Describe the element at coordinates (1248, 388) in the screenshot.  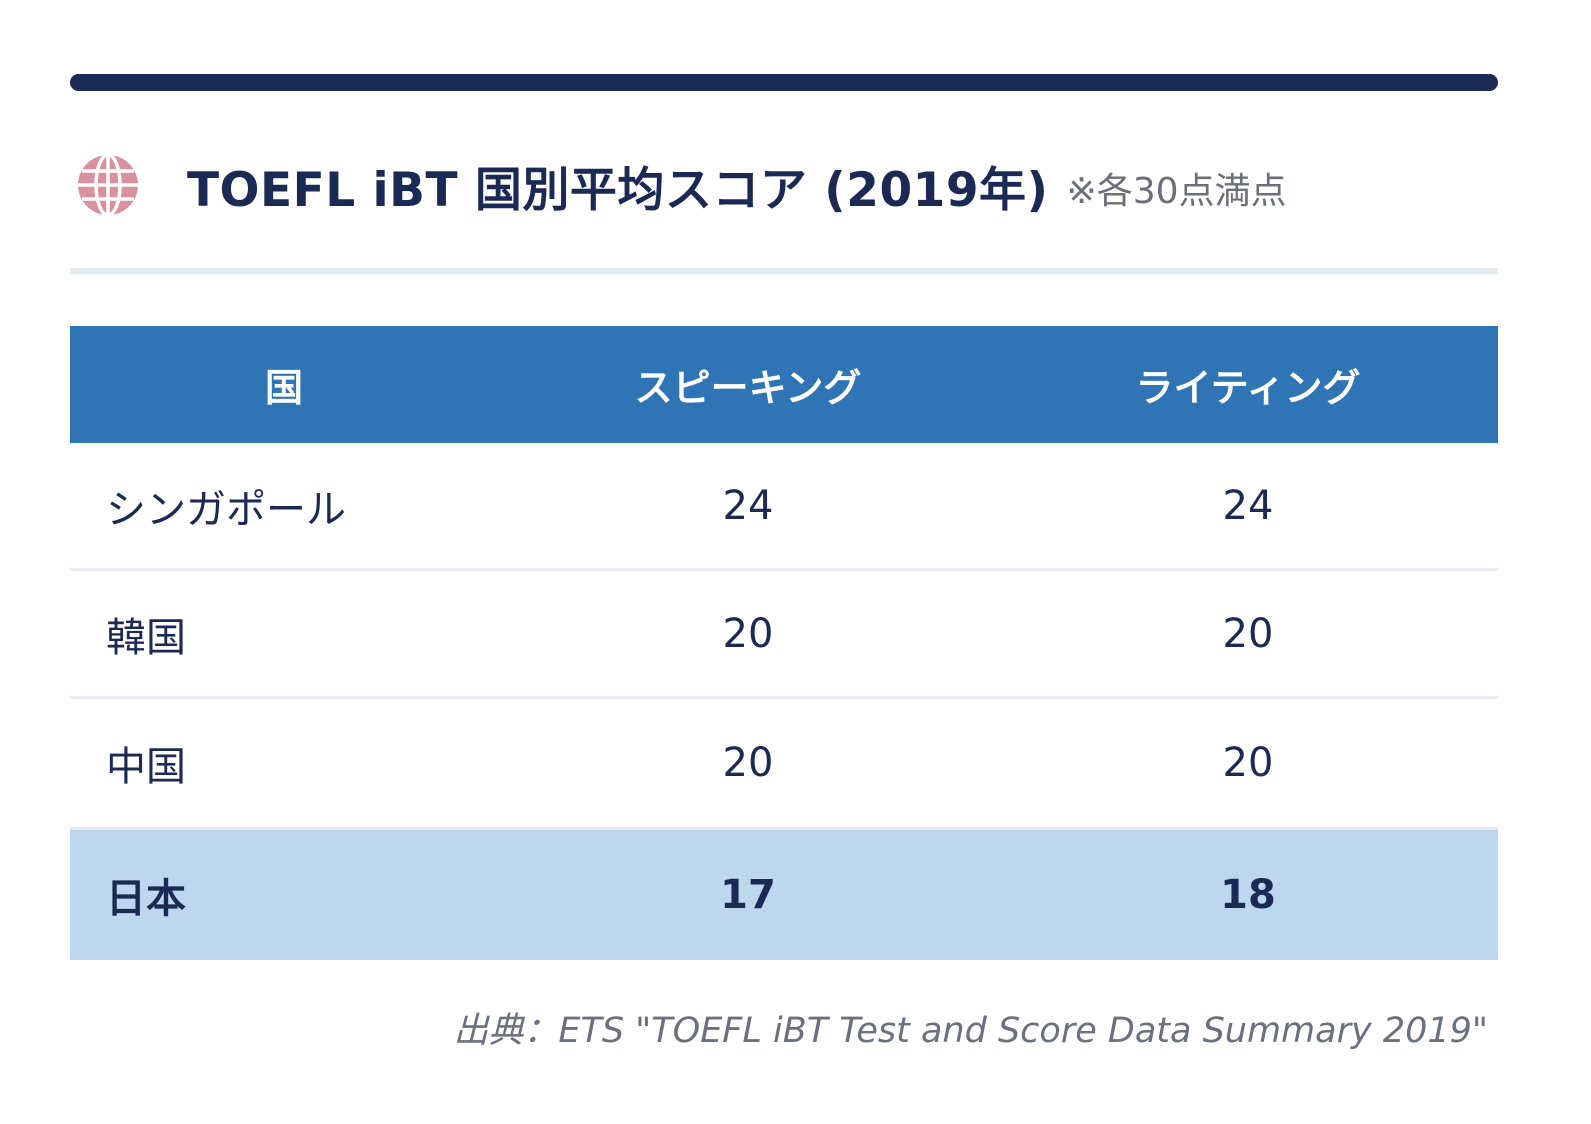
I see `column-header-writing: ライティング` at that location.